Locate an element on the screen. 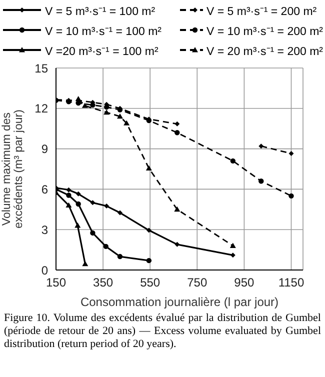 The height and width of the screenshot is (377, 325). x-tick-label: 350 is located at coordinates (103, 283).